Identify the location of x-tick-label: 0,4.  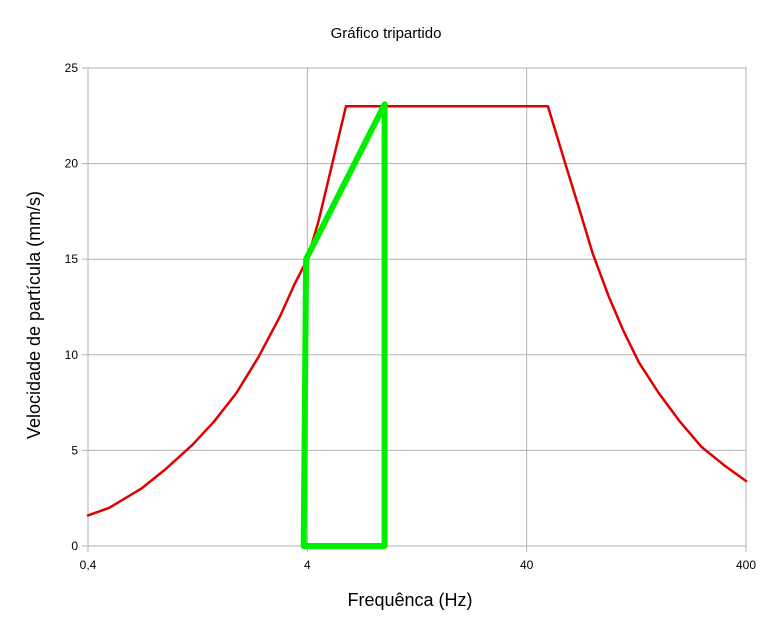
(88, 565).